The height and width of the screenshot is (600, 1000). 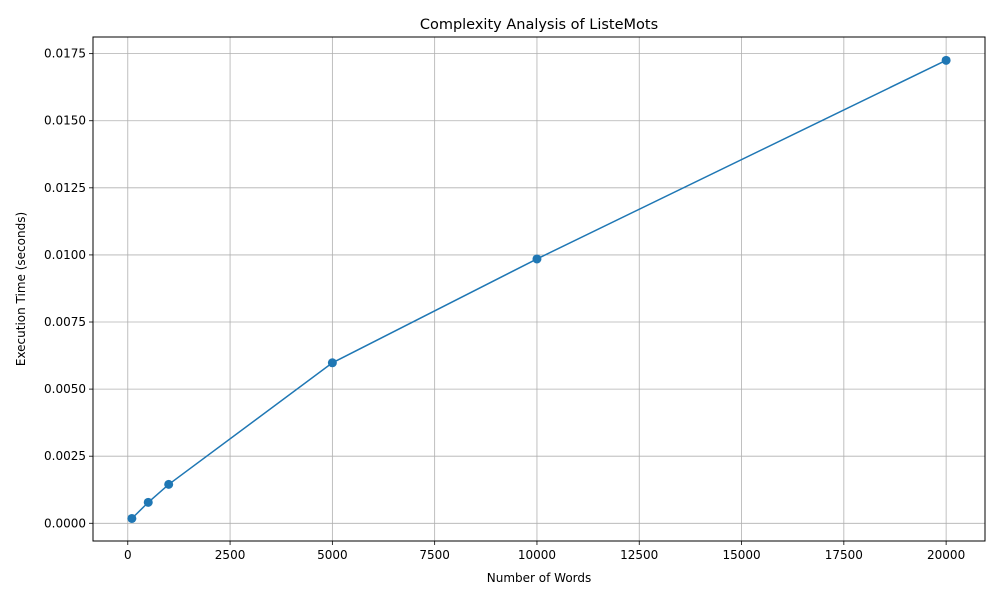 What do you see at coordinates (65, 322) in the screenshot?
I see `y-tick-label: 0.0075` at bounding box center [65, 322].